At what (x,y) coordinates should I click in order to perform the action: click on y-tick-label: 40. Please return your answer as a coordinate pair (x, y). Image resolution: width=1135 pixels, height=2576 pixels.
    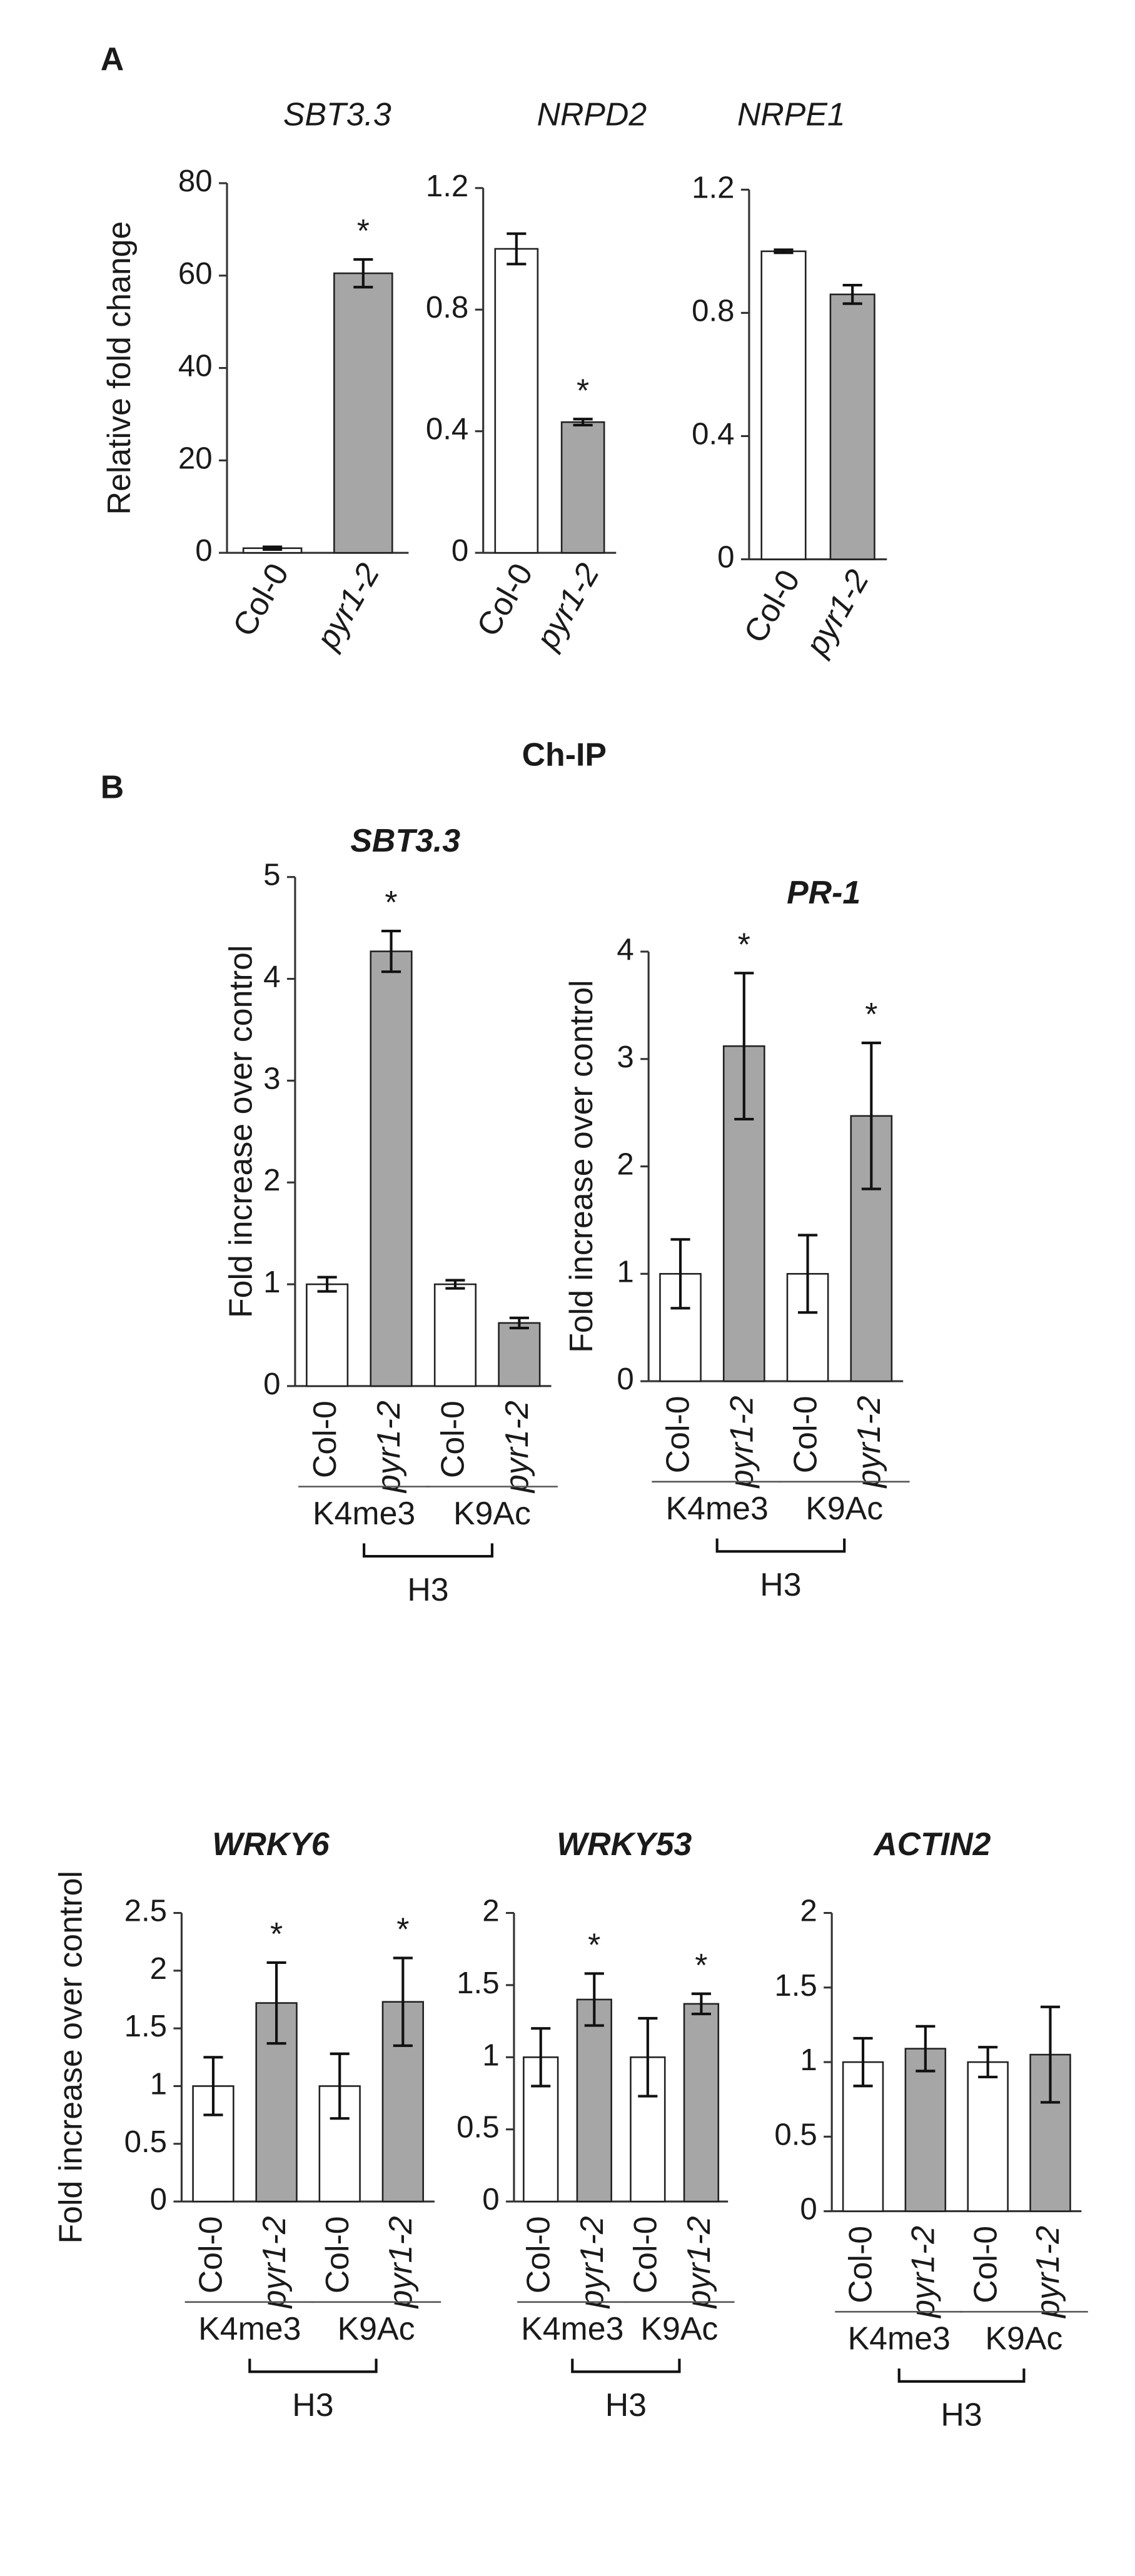
    Looking at the image, I should click on (195, 366).